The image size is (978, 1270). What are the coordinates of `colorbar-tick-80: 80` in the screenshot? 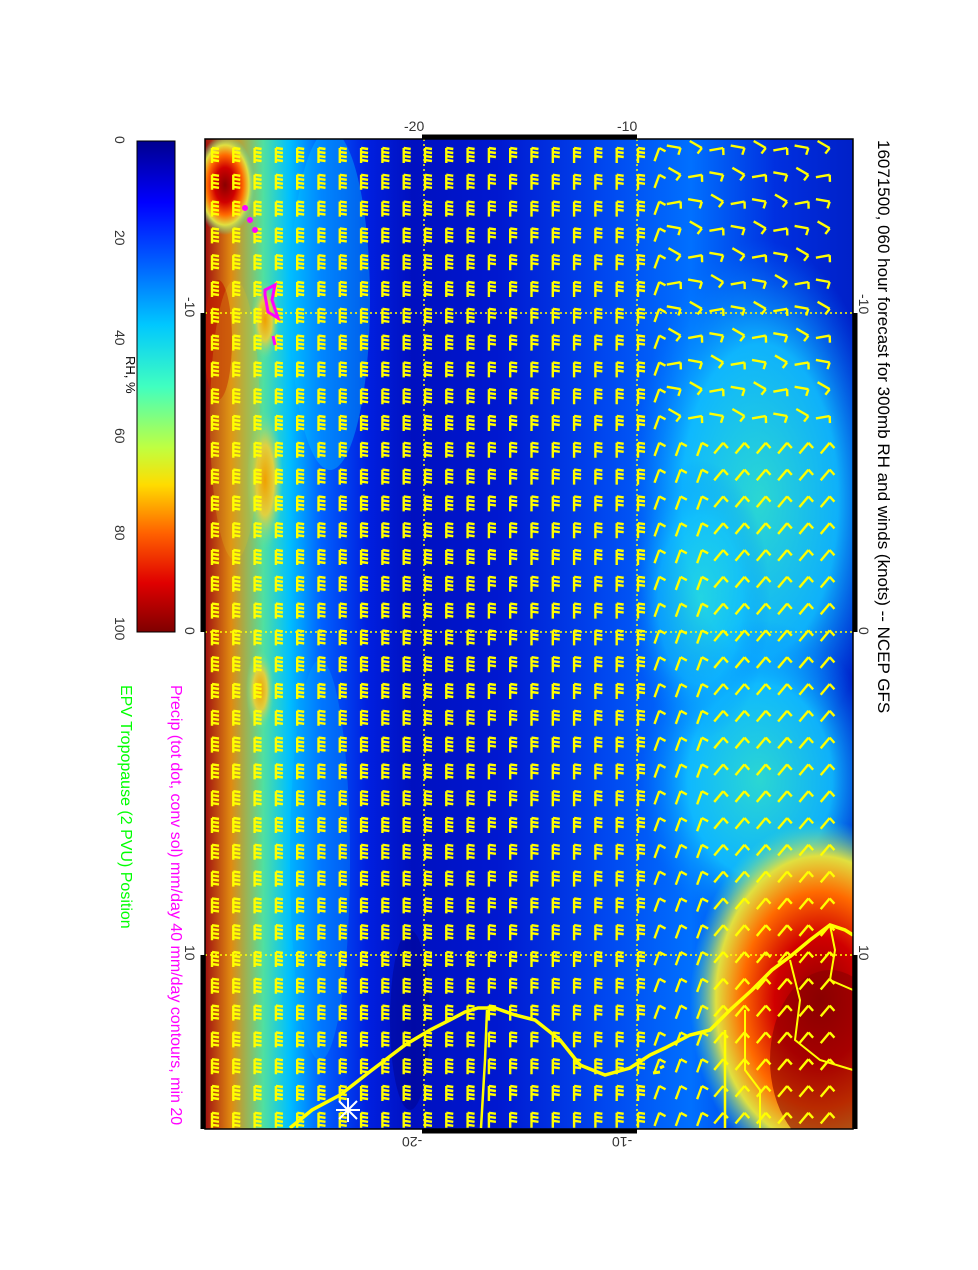 It's located at (120, 533).